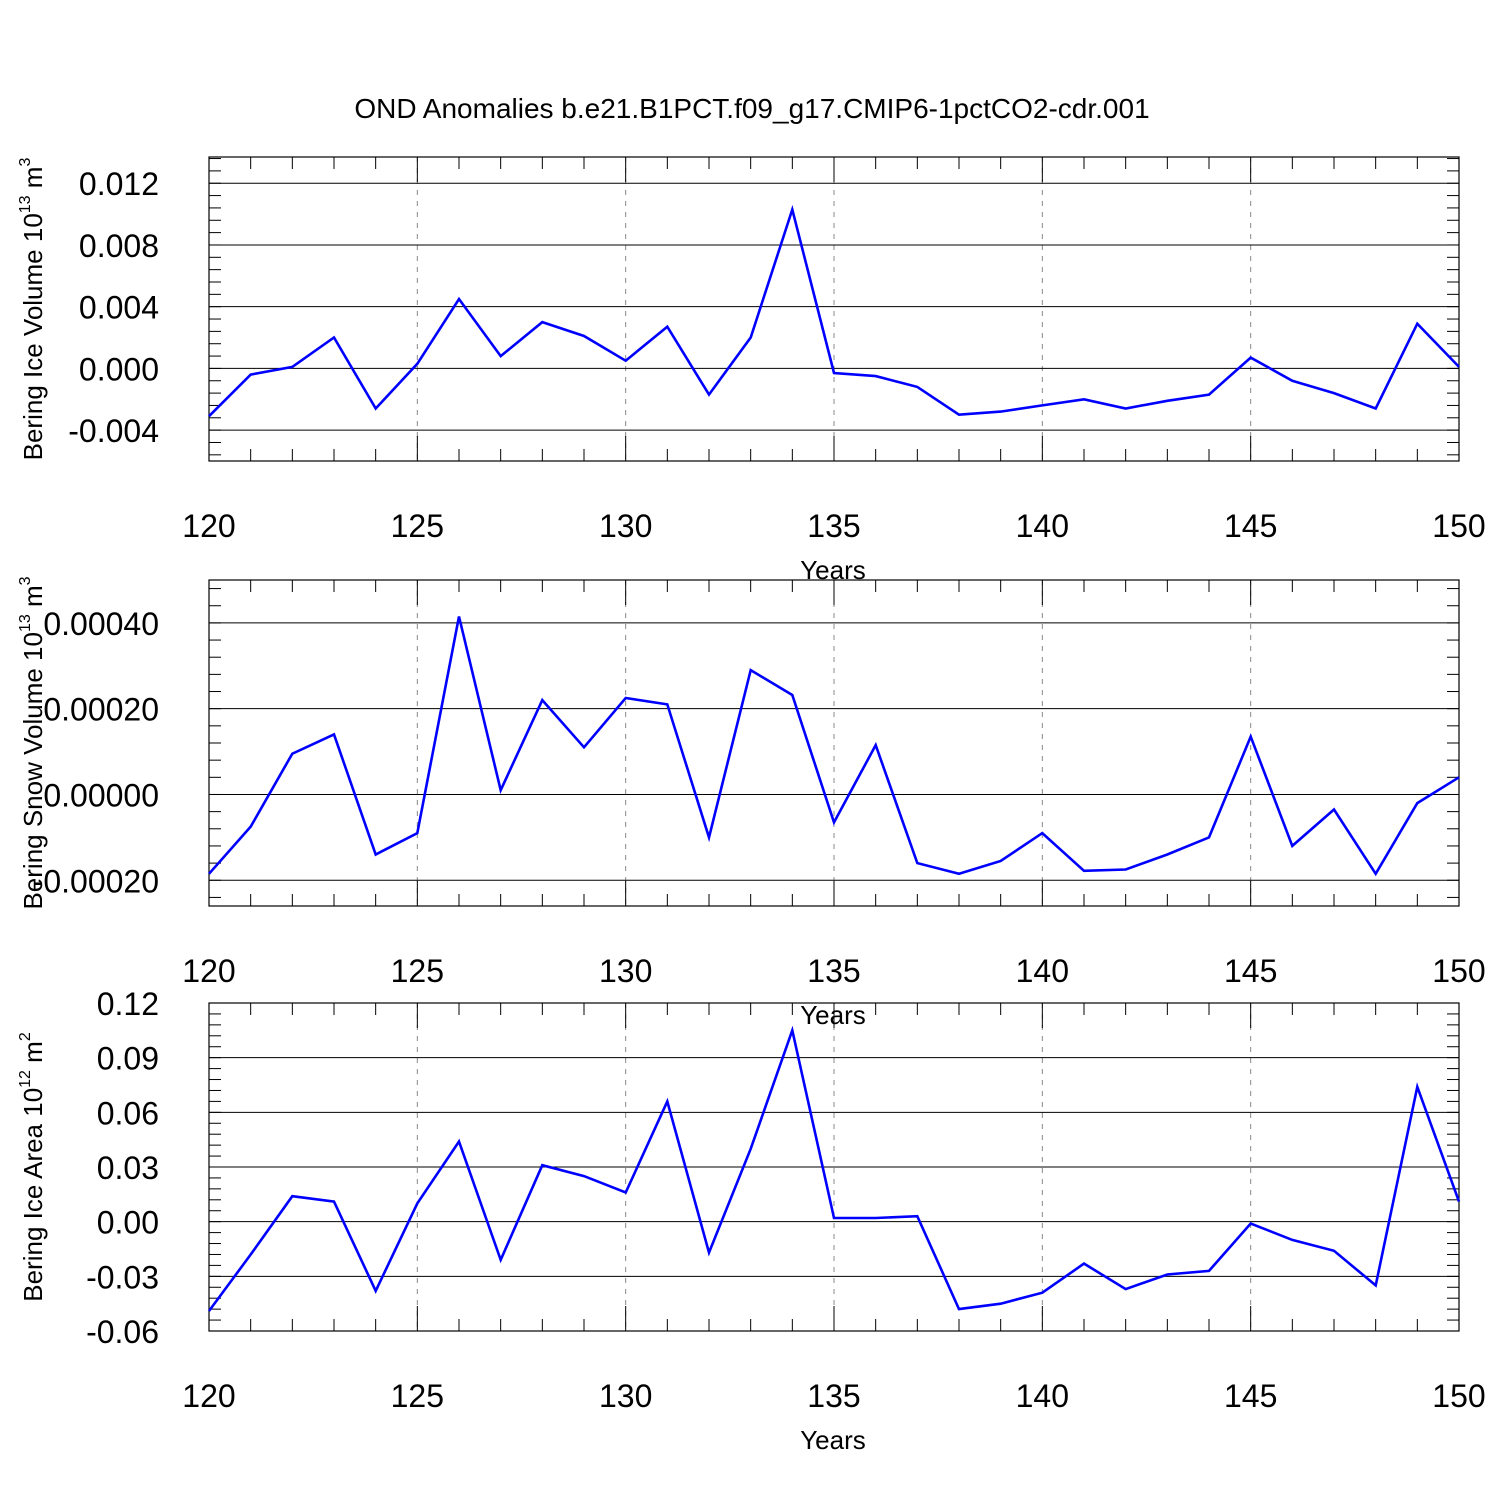 This screenshot has height=1500, width=1500. Describe the element at coordinates (113, 431) in the screenshot. I see `y-tick-label: -0.004` at that location.